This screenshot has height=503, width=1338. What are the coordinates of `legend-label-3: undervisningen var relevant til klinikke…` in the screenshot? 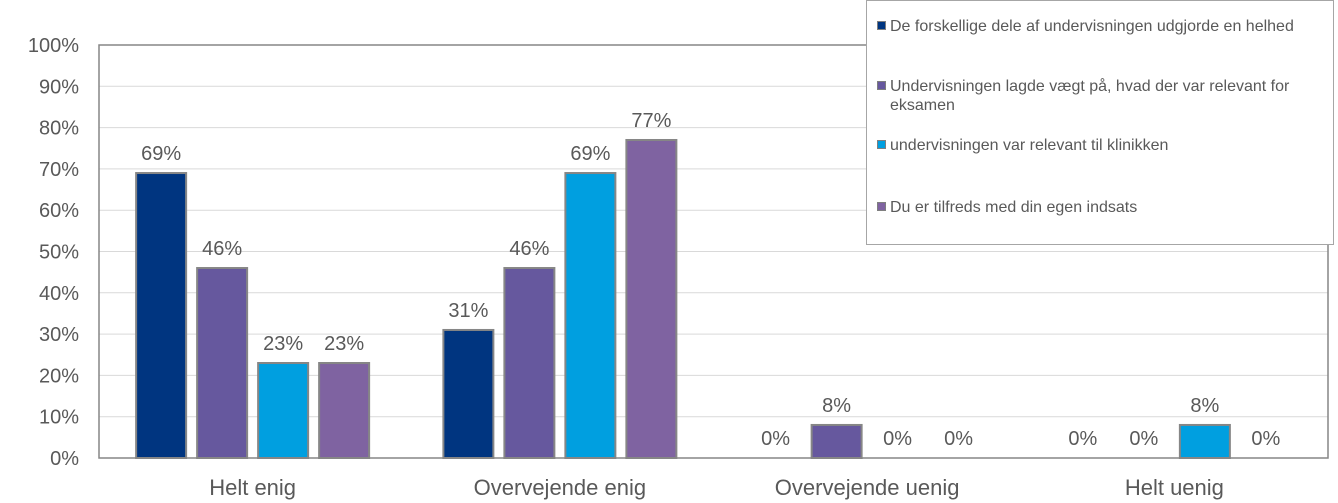 It's located at (1029, 145).